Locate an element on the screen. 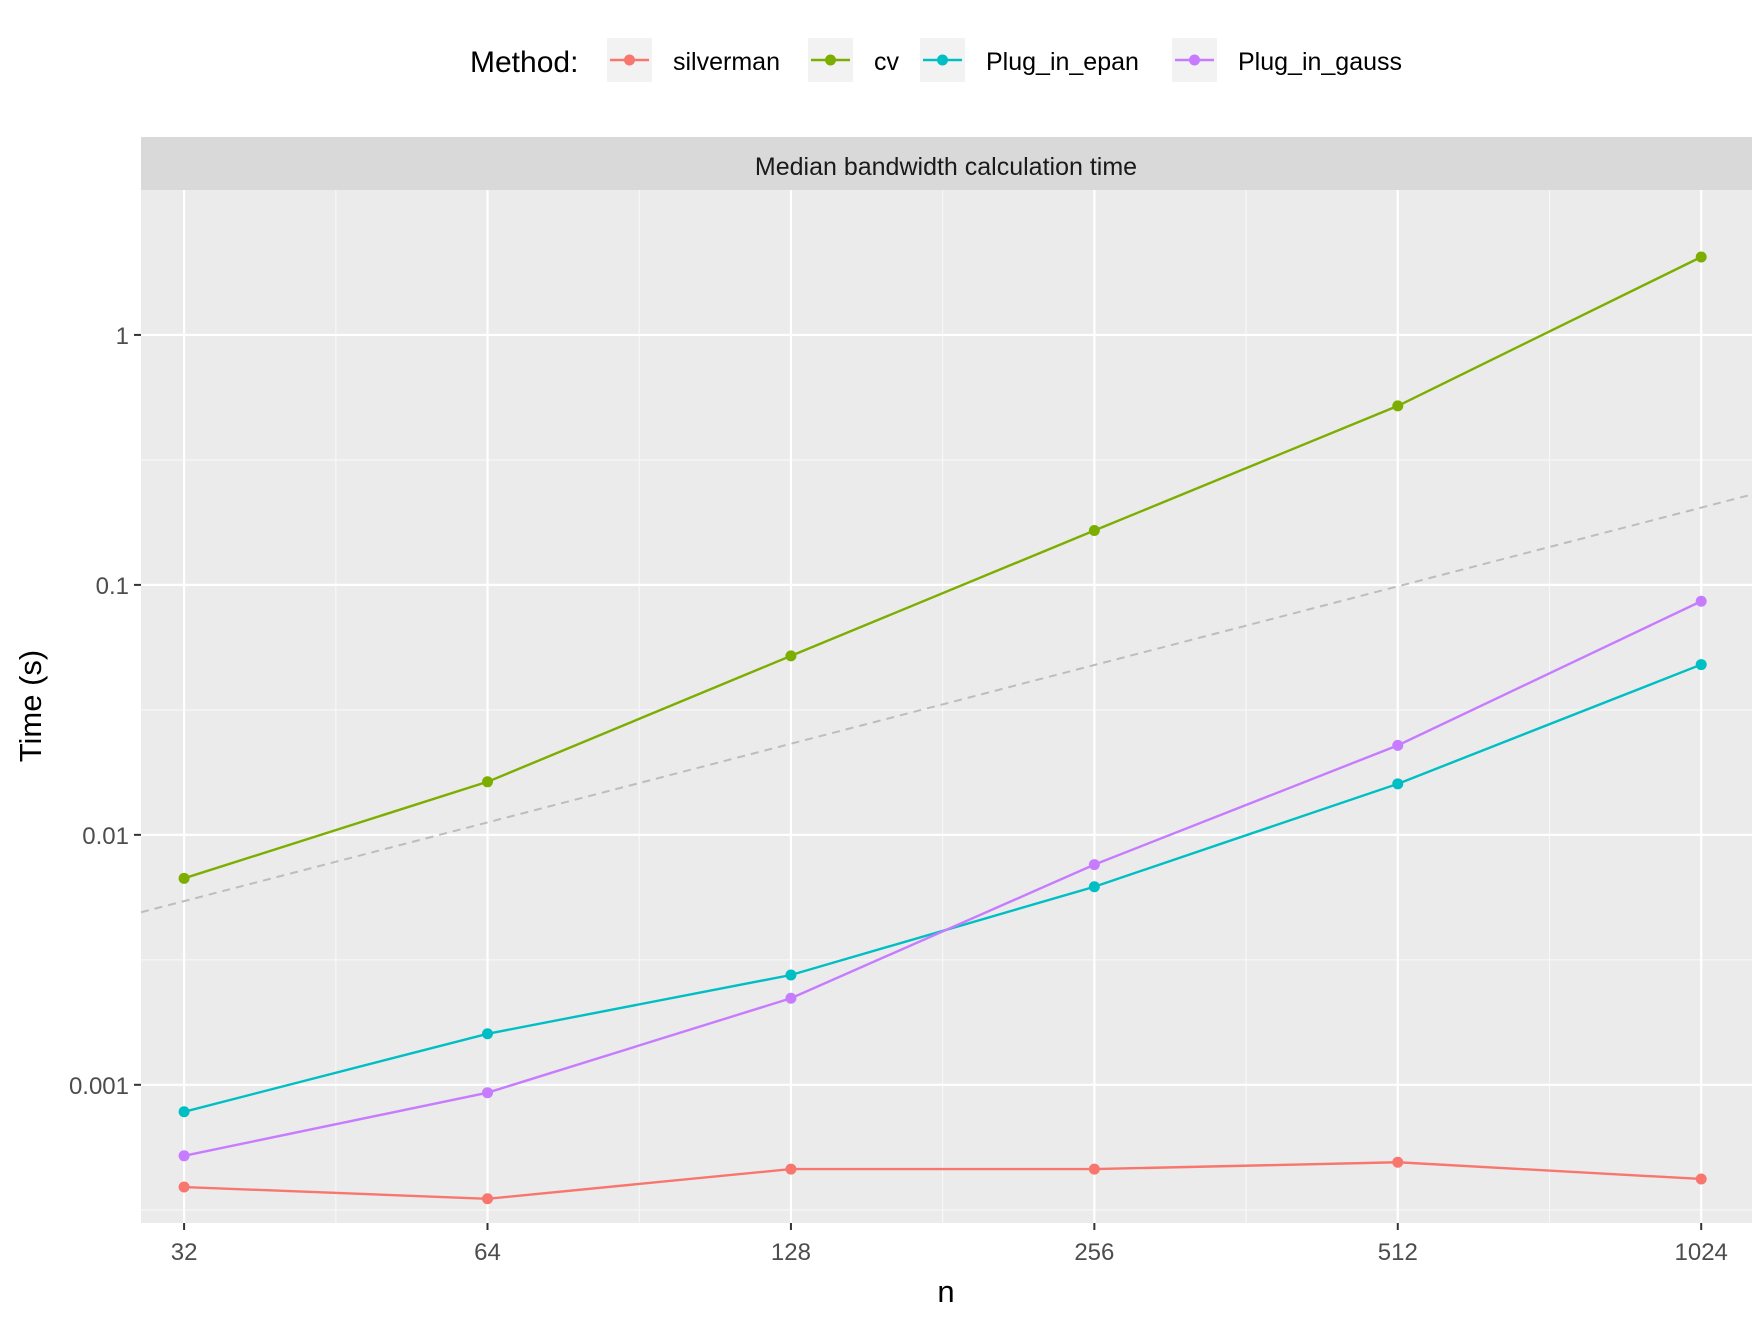 The image size is (1760, 1325). legend-label: silverman is located at coordinates (726, 62).